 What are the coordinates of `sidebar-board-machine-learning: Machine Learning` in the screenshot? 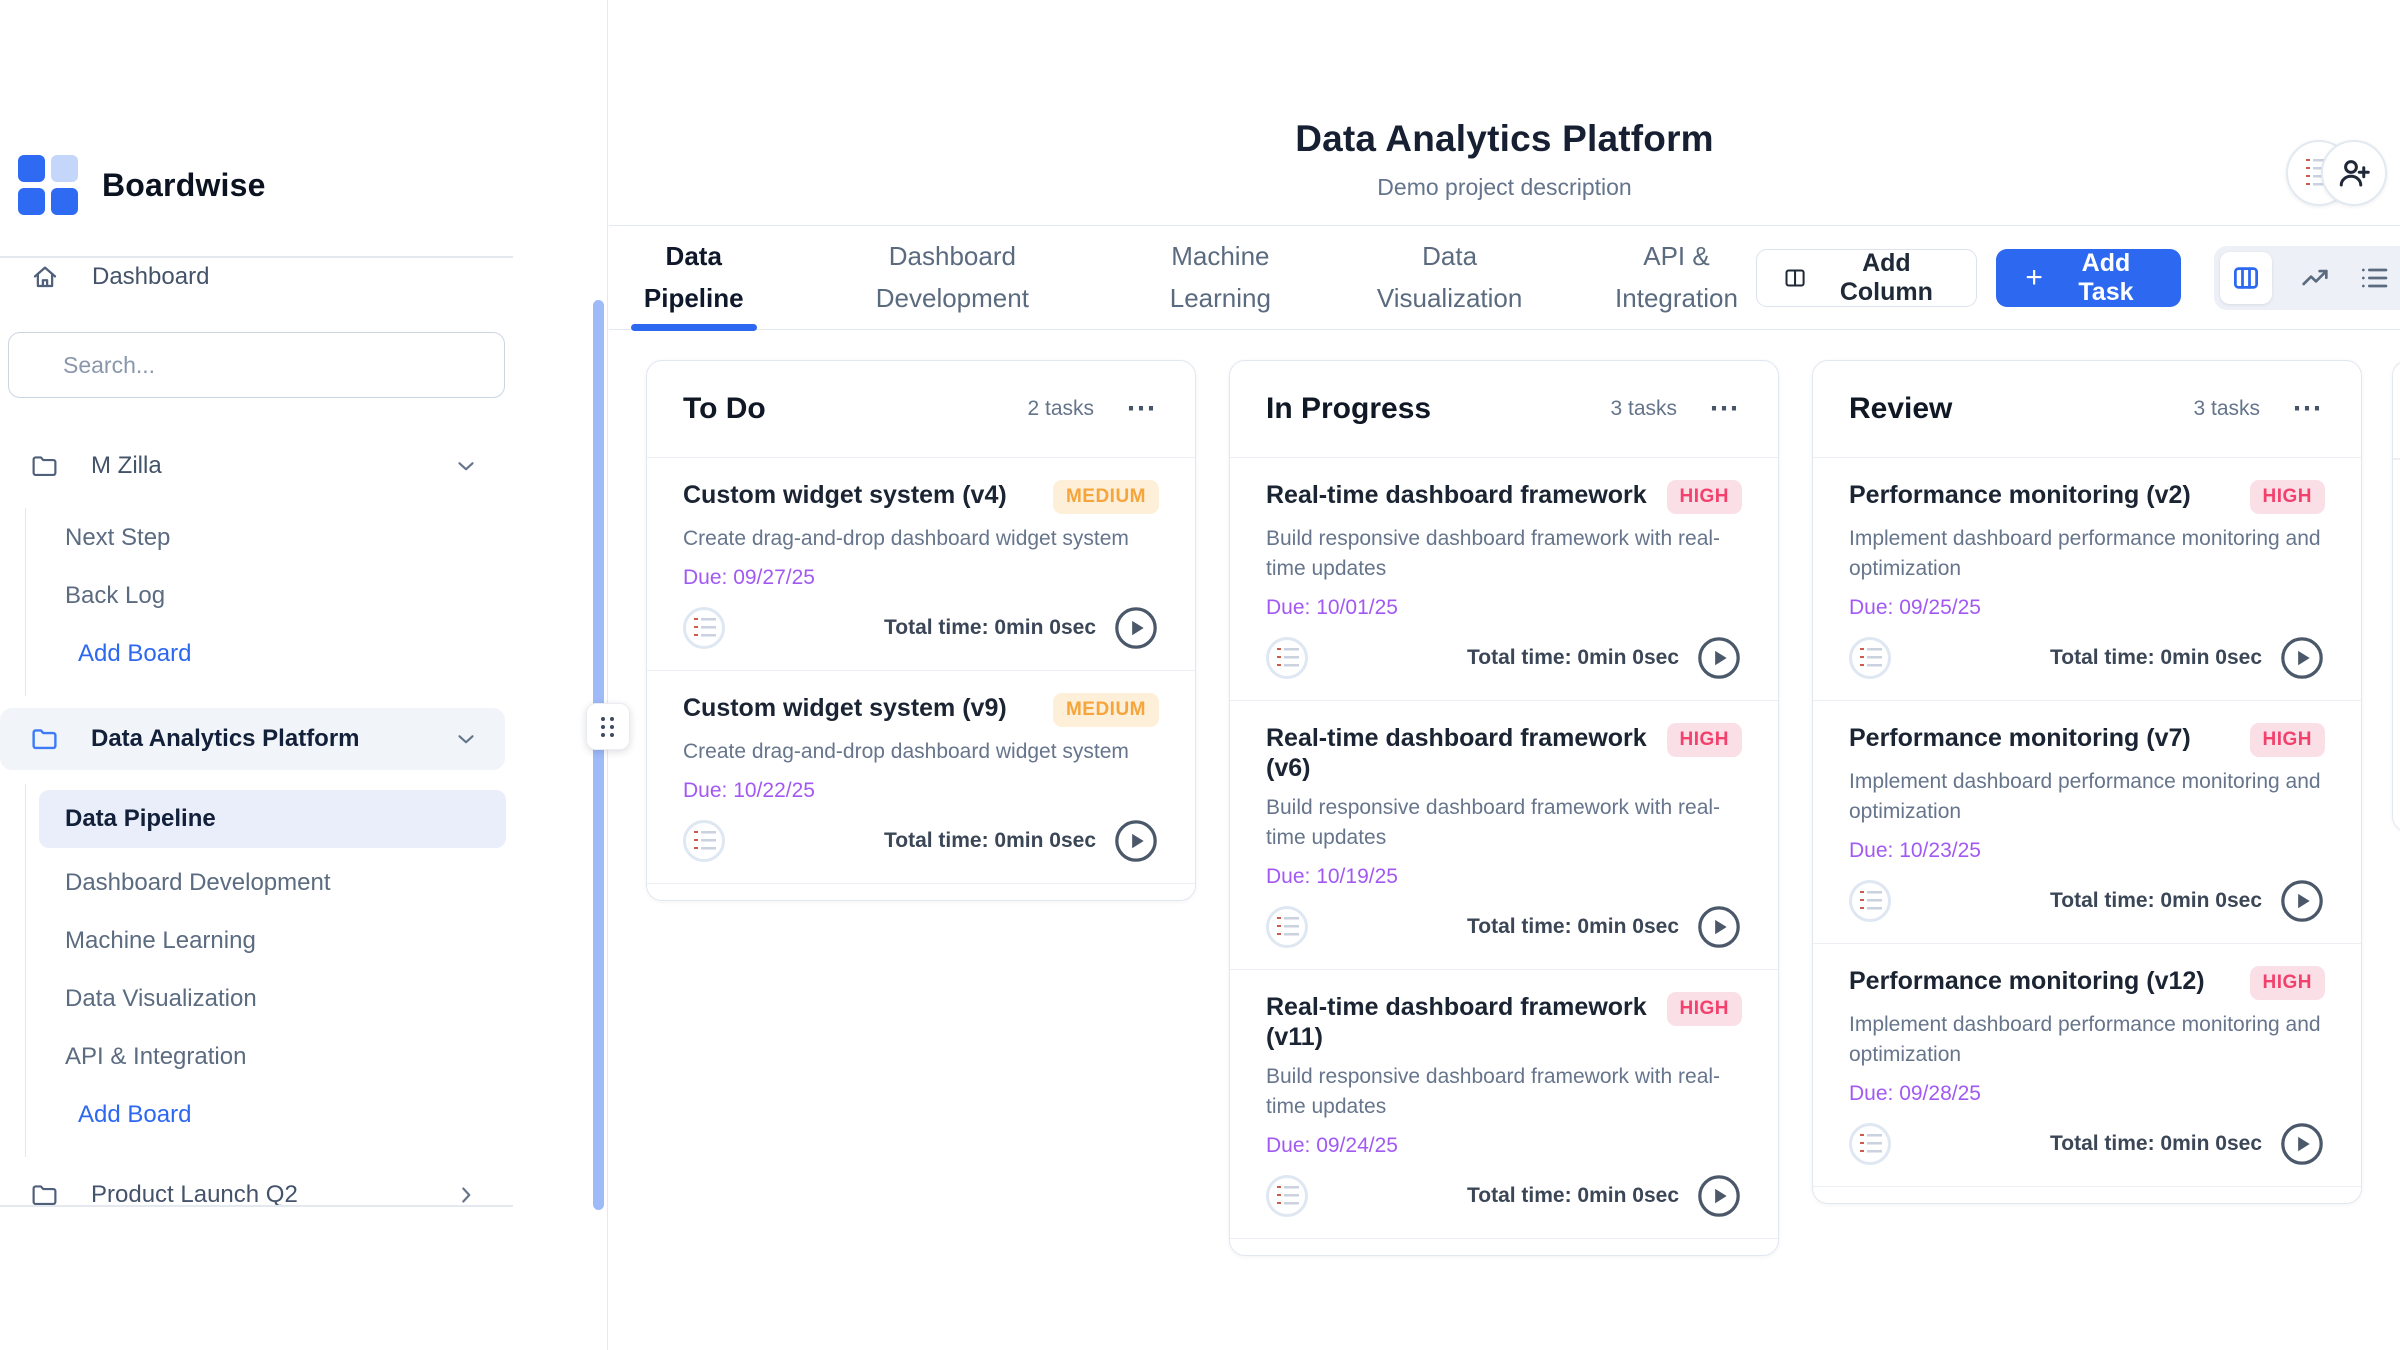 It's located at (316, 940).